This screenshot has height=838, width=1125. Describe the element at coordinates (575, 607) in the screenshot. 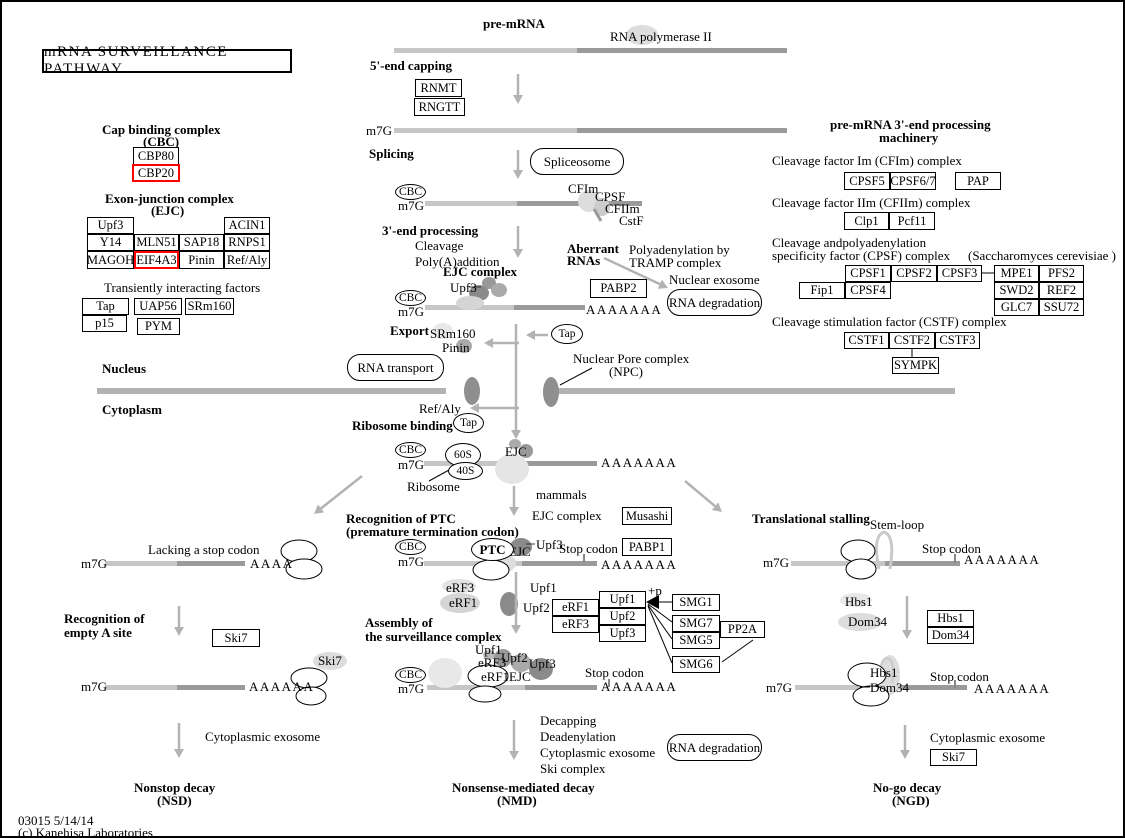

I see `gene-box-erf1: eRF1` at that location.